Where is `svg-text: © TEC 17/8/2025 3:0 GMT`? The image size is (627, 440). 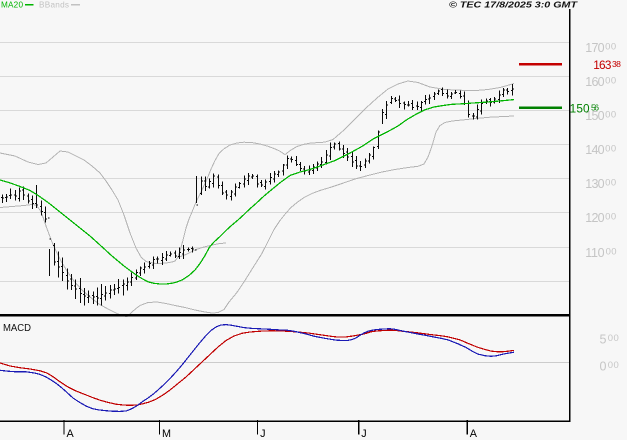
svg-text: © TEC 17/8/2025 3:0 GMT is located at coordinates (513, 5).